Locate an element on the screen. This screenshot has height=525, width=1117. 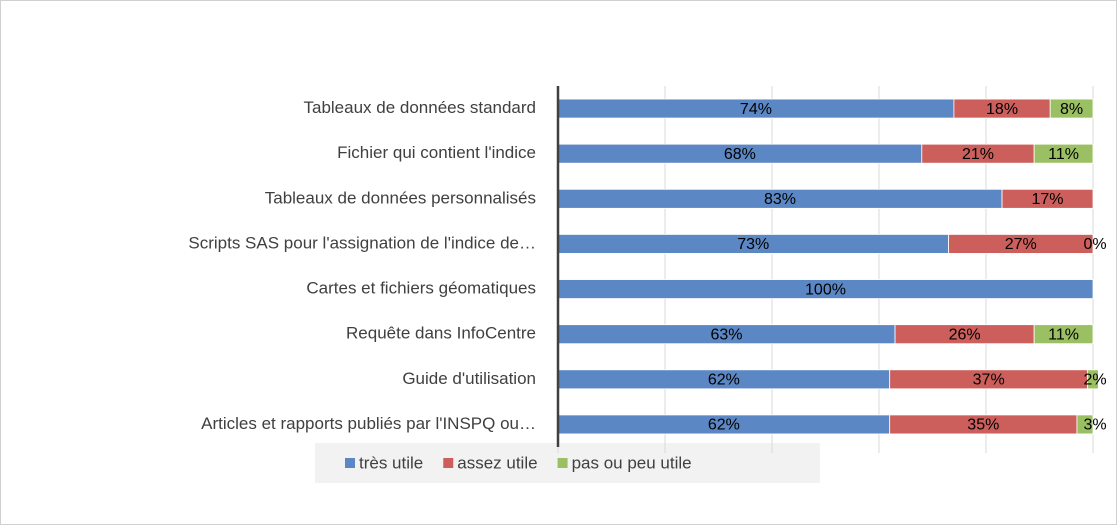
data-label: 17% is located at coordinates (1048, 199).